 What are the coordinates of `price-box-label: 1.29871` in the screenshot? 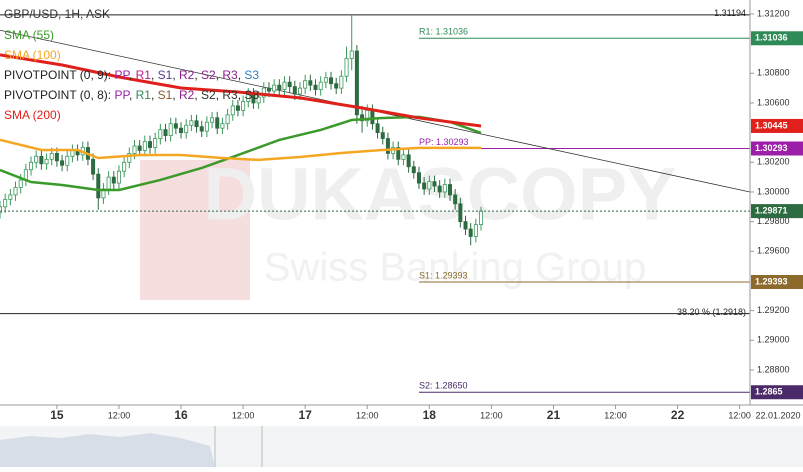 It's located at (771, 210).